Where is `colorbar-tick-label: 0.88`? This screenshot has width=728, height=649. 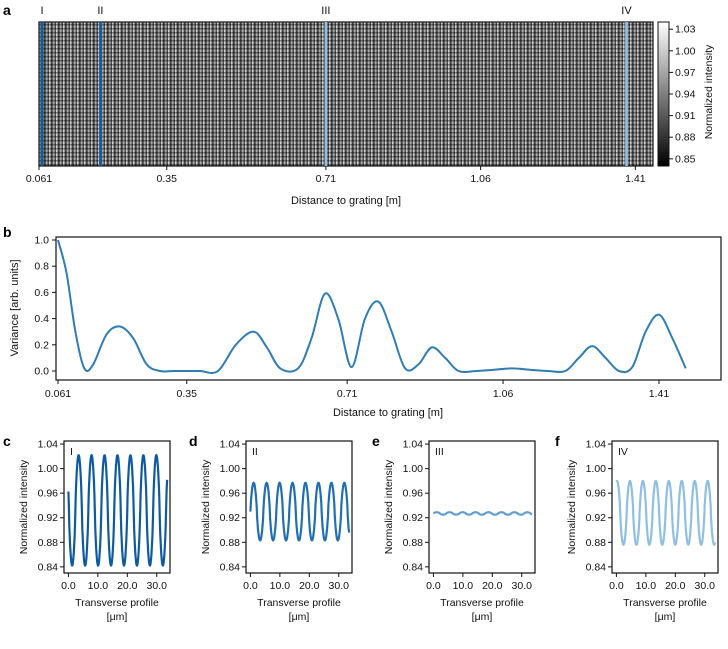 colorbar-tick-label: 0.88 is located at coordinates (685, 138).